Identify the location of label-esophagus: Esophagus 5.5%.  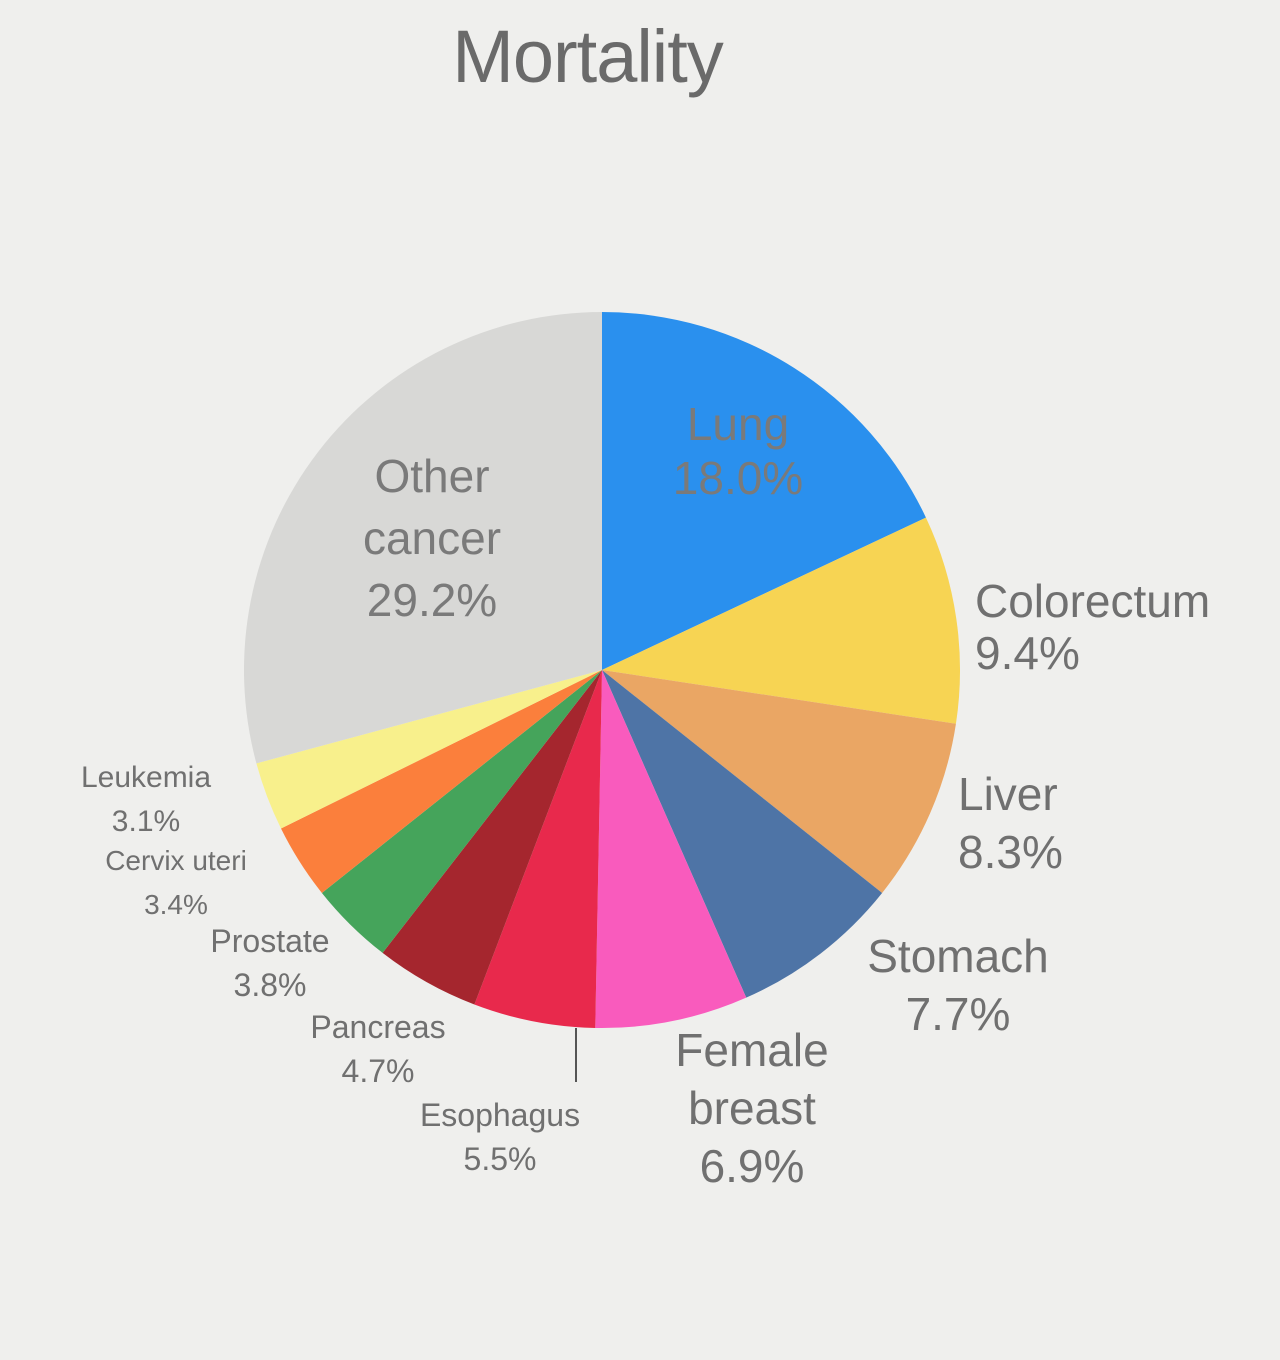
(500, 1137).